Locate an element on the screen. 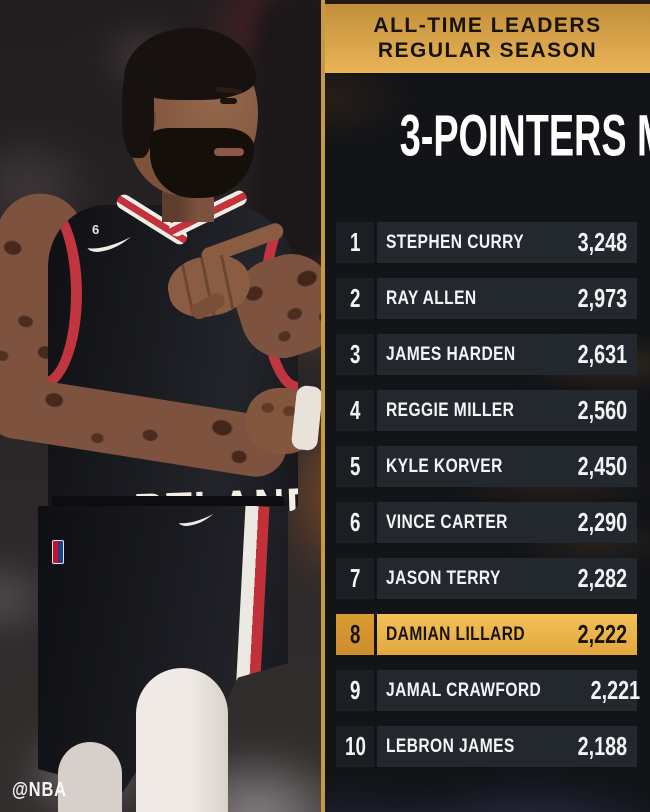 This screenshot has height=812, width=650. row-rank: 10 is located at coordinates (355, 746).